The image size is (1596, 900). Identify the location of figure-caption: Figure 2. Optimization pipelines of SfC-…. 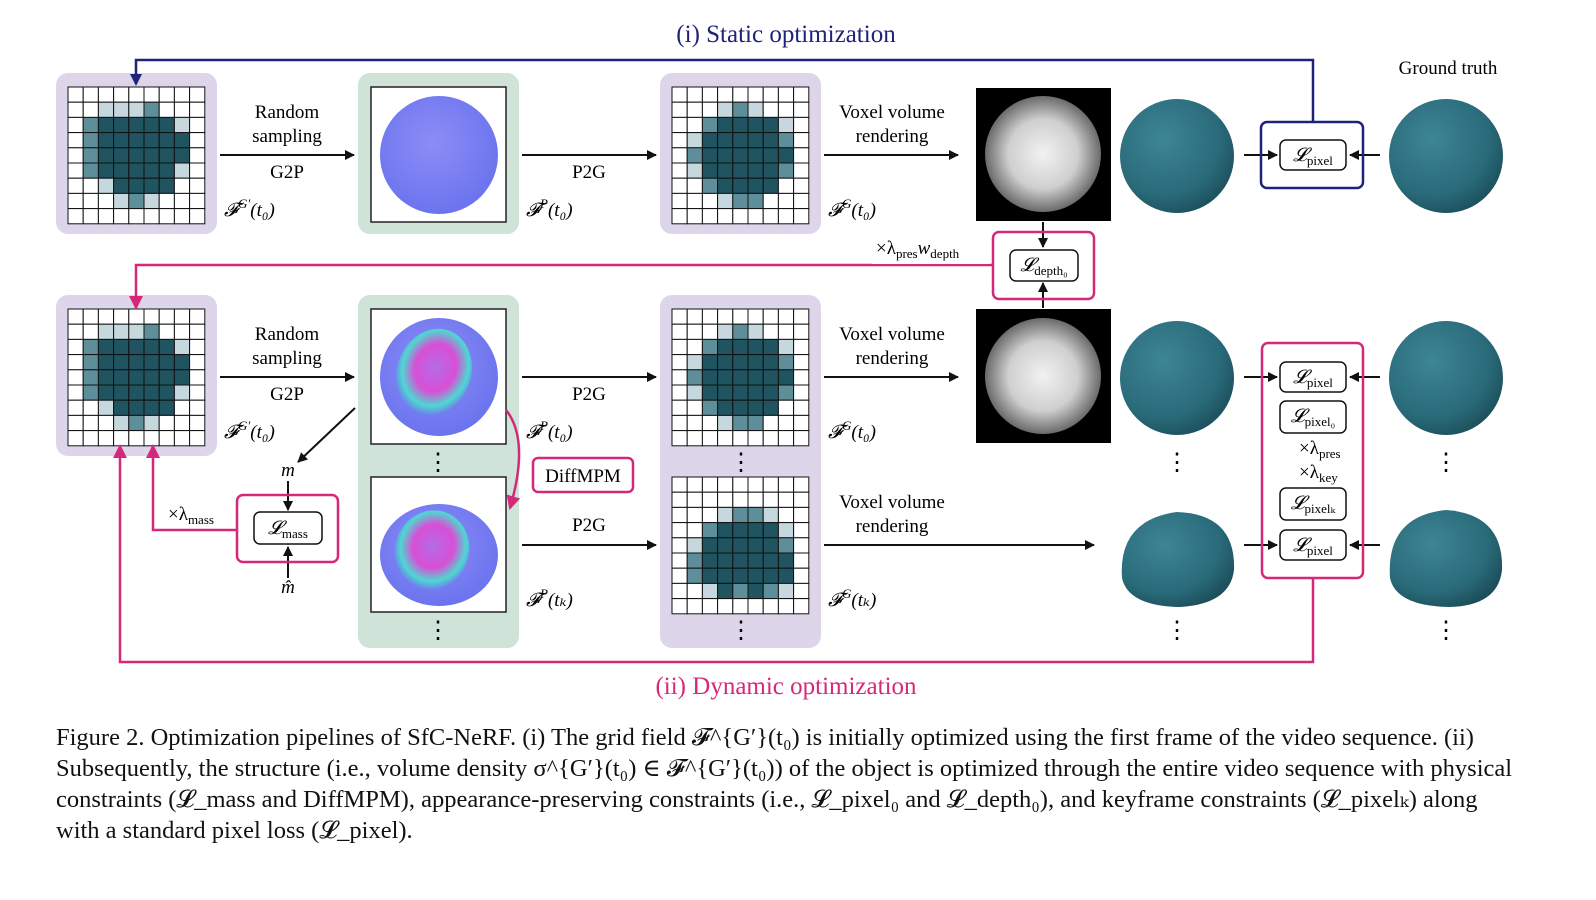
(791, 784).